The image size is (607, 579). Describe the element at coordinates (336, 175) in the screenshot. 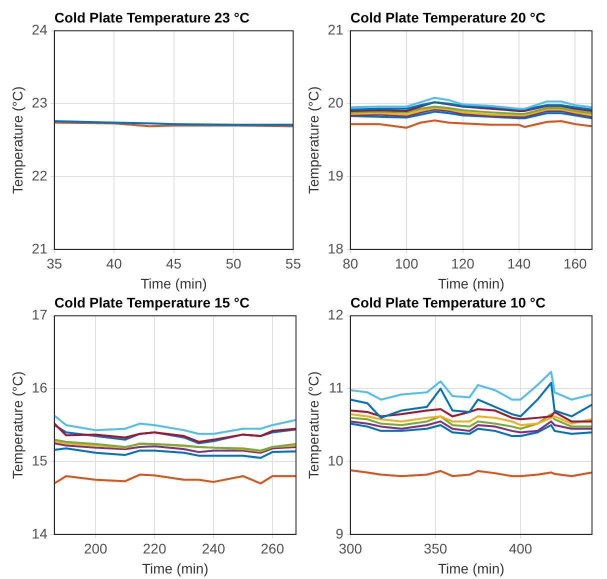

I see `y-tick-label: 19` at that location.